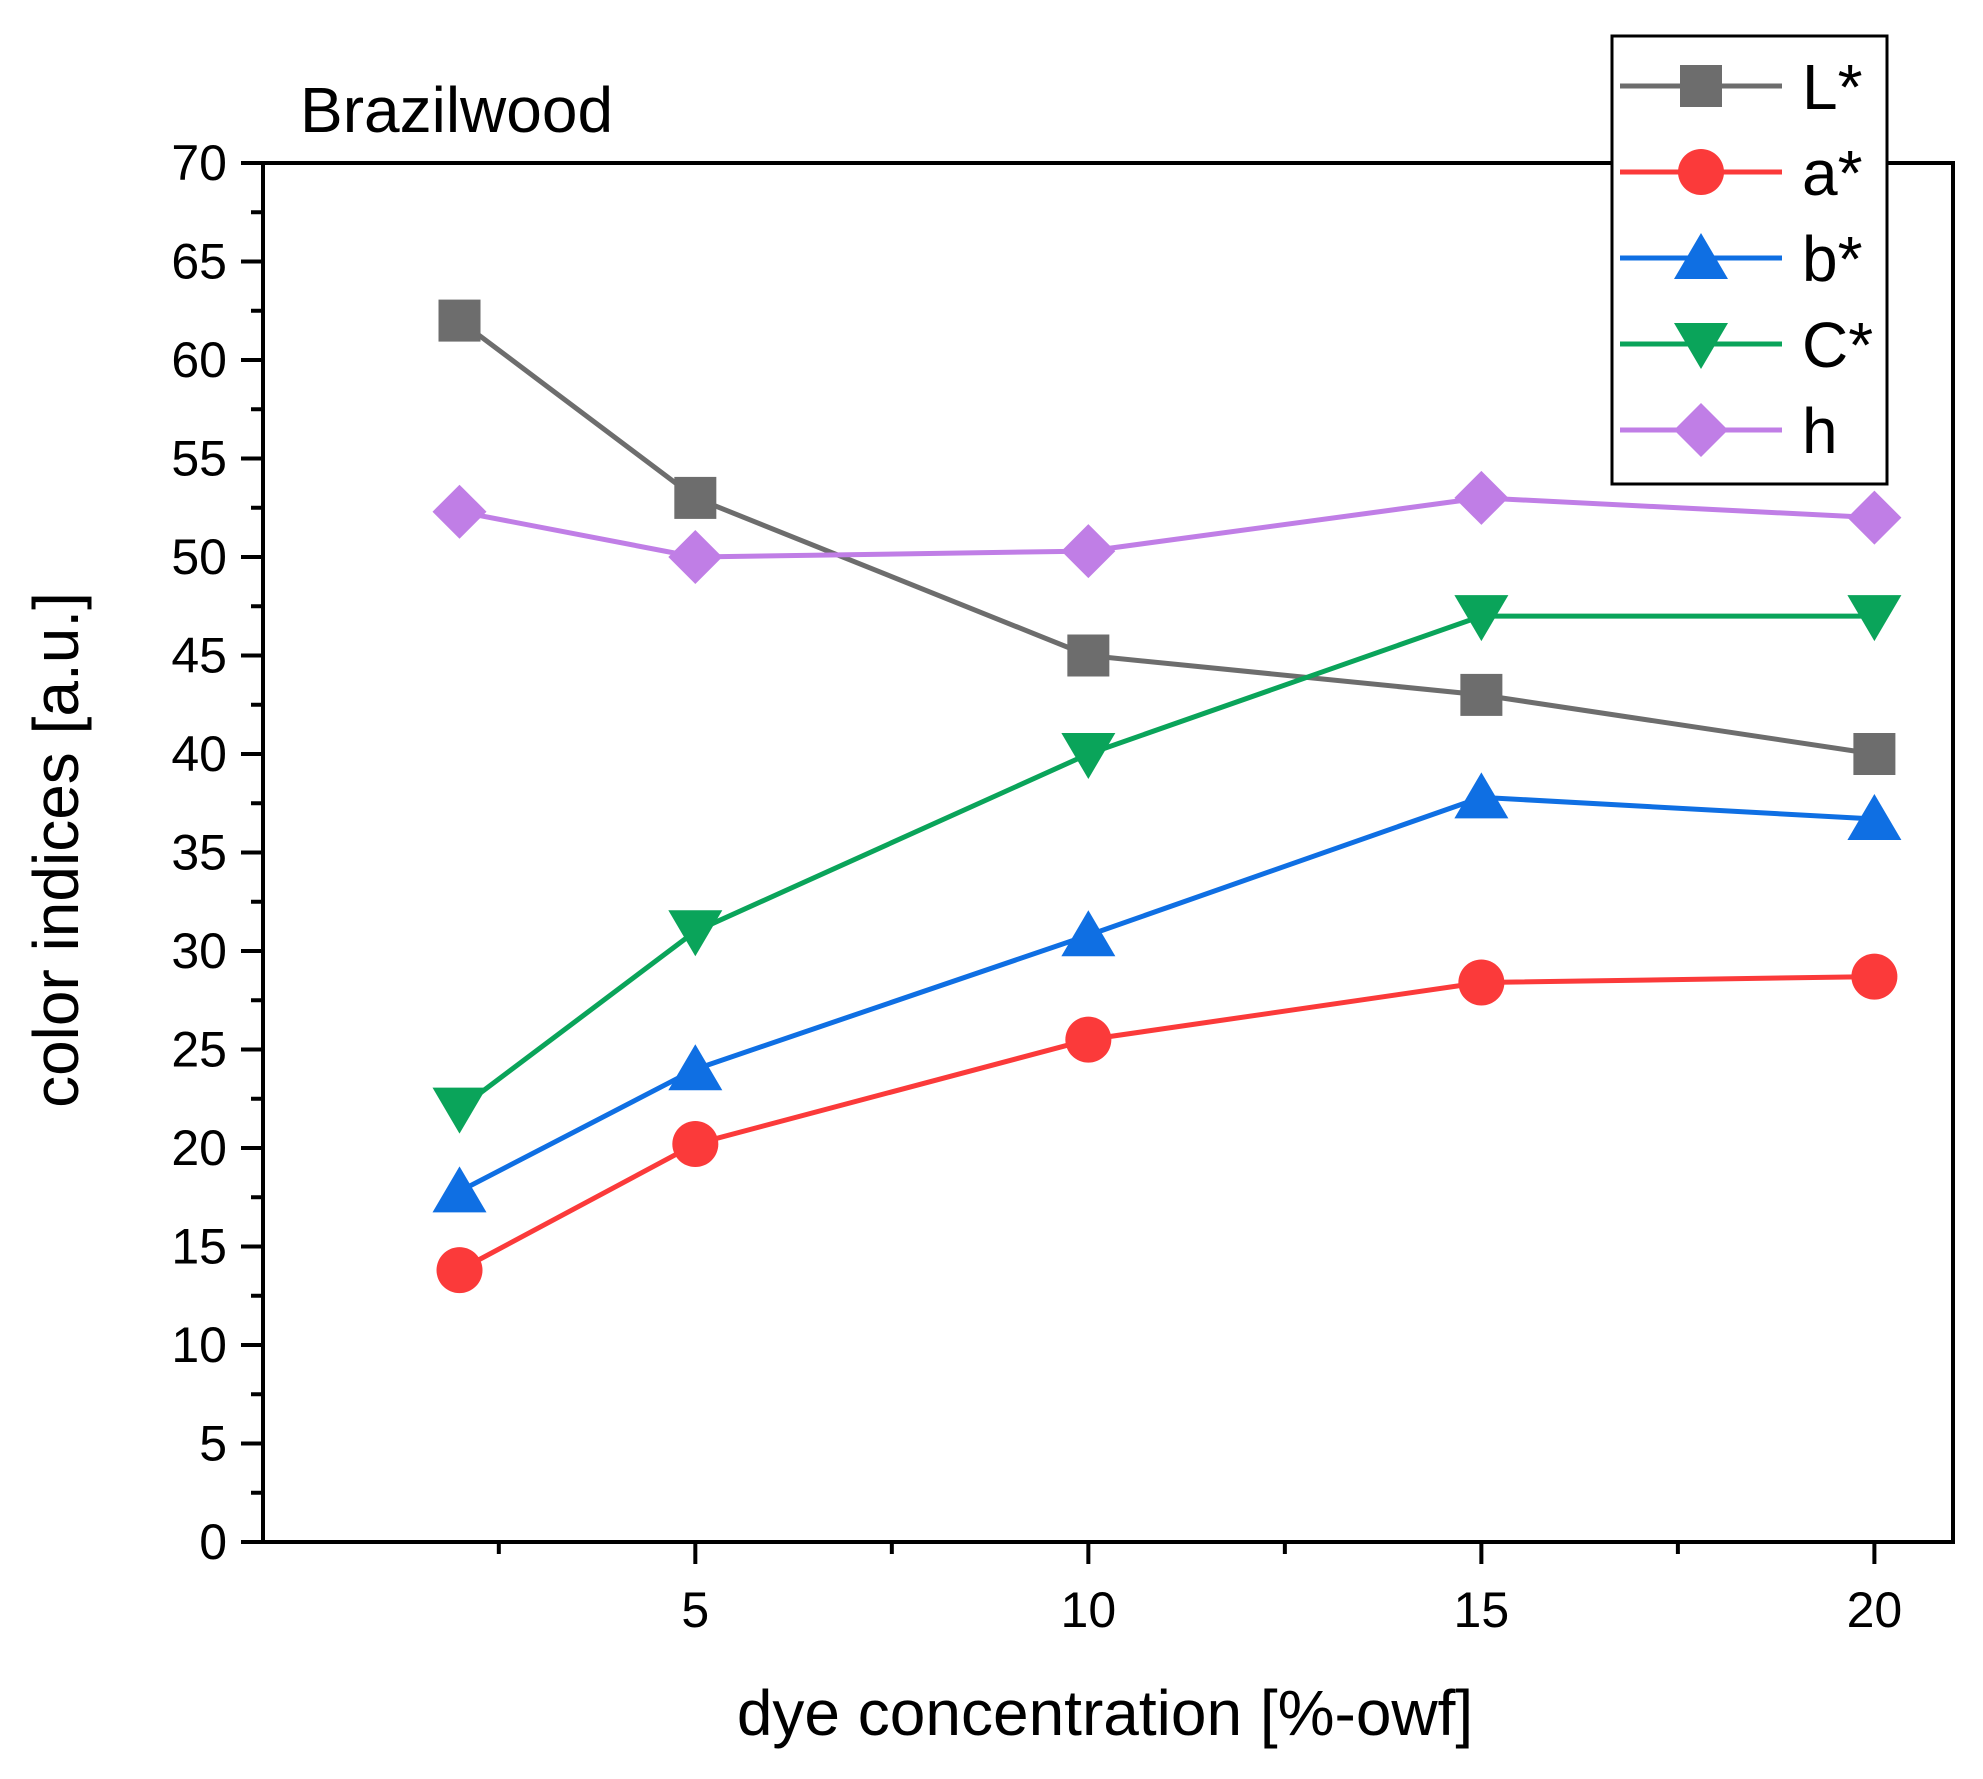 This screenshot has width=1983, height=1779. I want to click on y-tick-label: 70, so click(199, 163).